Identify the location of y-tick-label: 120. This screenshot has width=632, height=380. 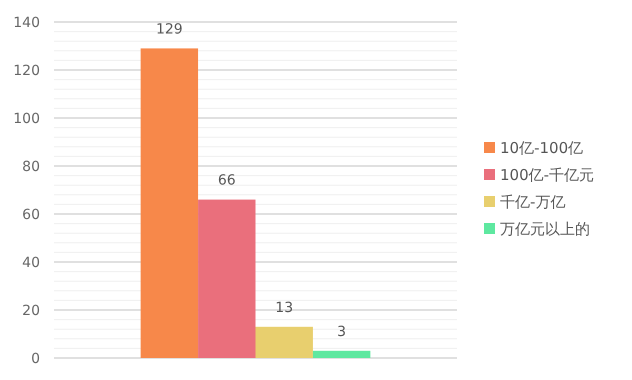
(26, 71).